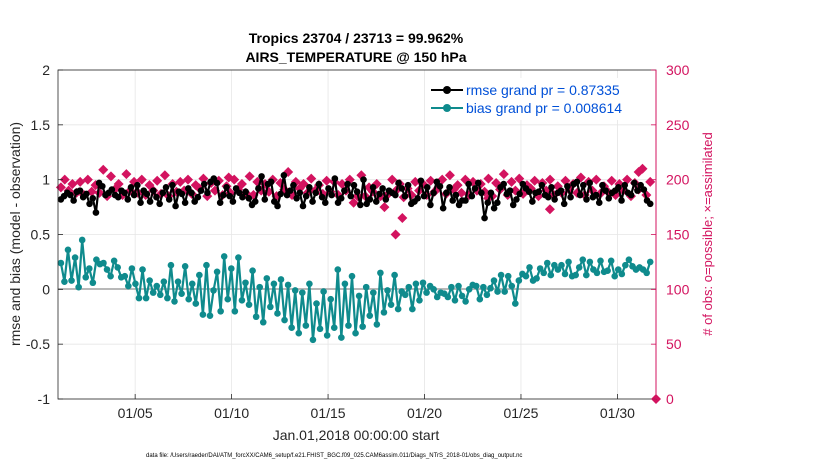 The height and width of the screenshot is (470, 830). Describe the element at coordinates (355, 57) in the screenshot. I see `chart-title-line2: AIRS_TEMPERATURE @ 150 hPa` at that location.